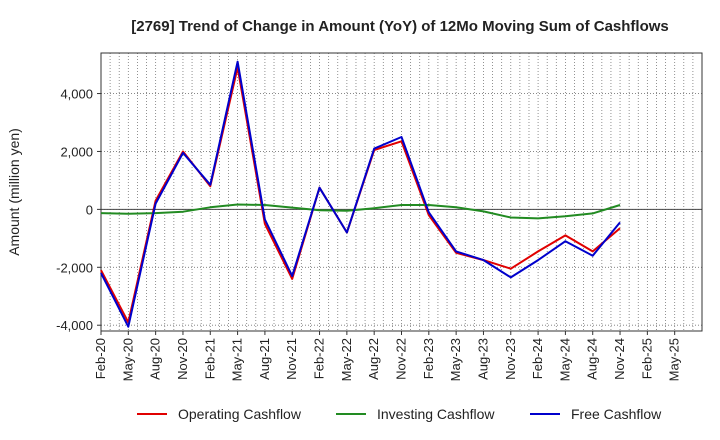  What do you see at coordinates (14, 192) in the screenshot?
I see `y-axis-label: Amount (million yen)` at bounding box center [14, 192].